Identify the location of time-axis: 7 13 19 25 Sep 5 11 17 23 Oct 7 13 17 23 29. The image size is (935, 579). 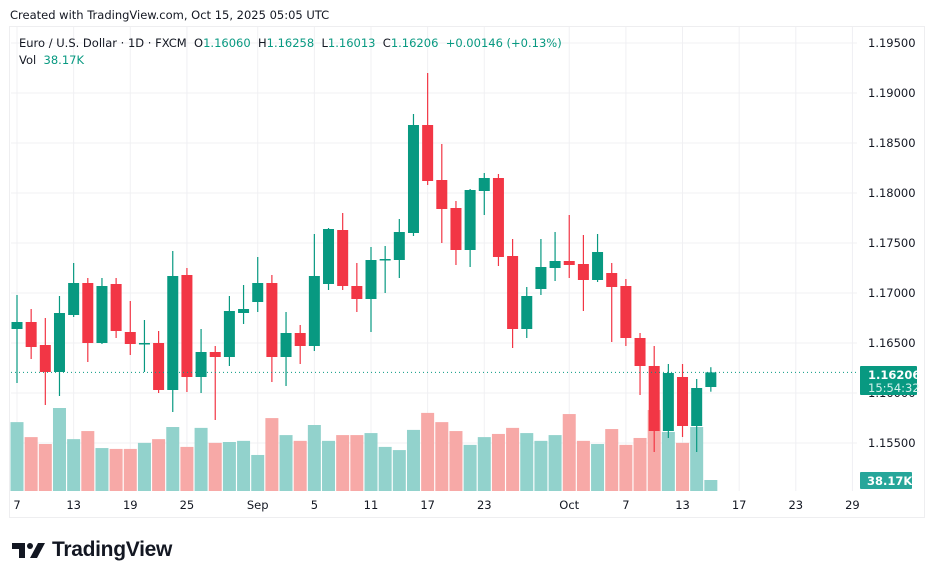
(436, 505).